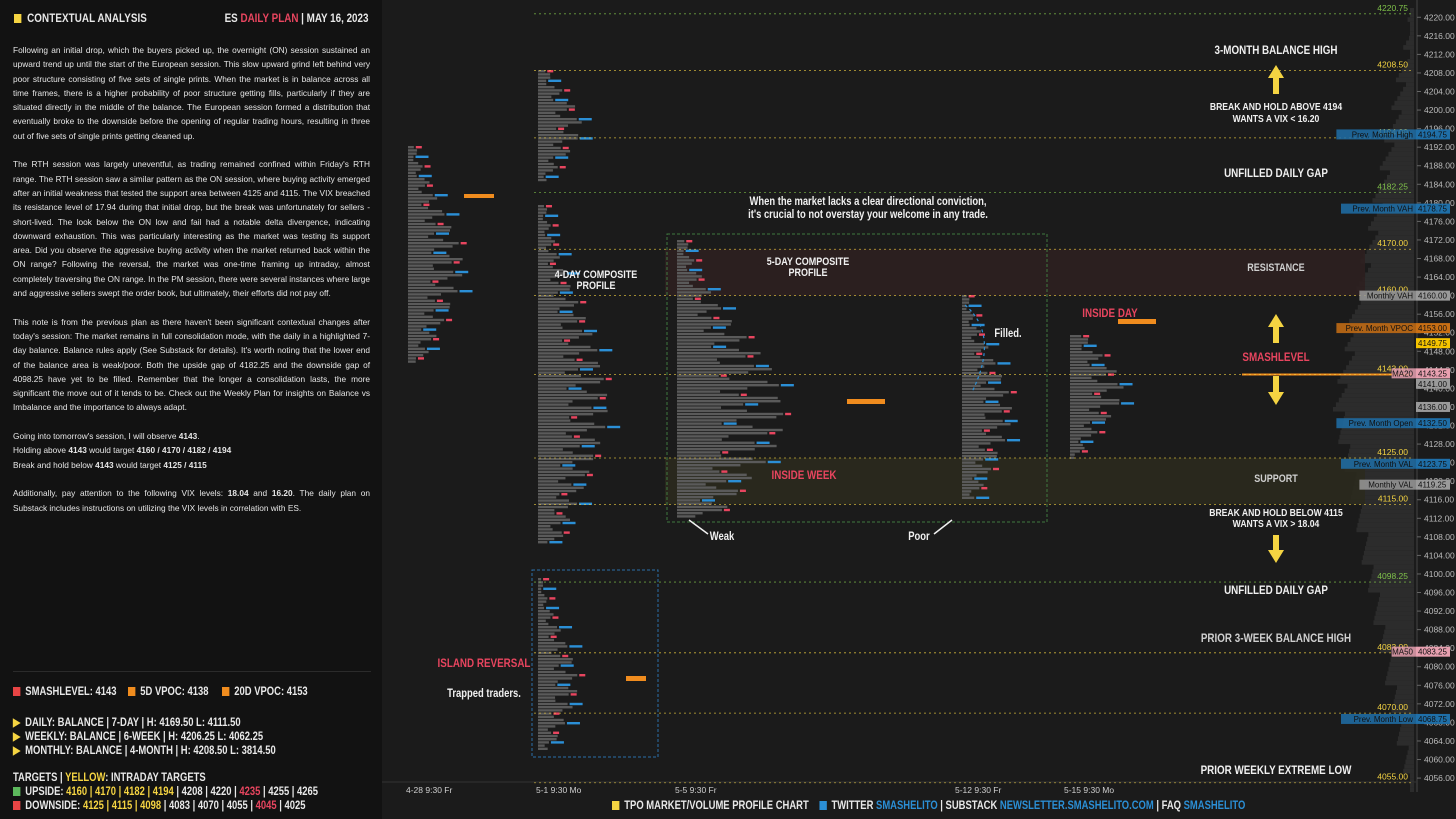 The width and height of the screenshot is (1456, 819). What do you see at coordinates (1439, 221) in the screenshot?
I see `axis-tick-label: 4176.00` at bounding box center [1439, 221].